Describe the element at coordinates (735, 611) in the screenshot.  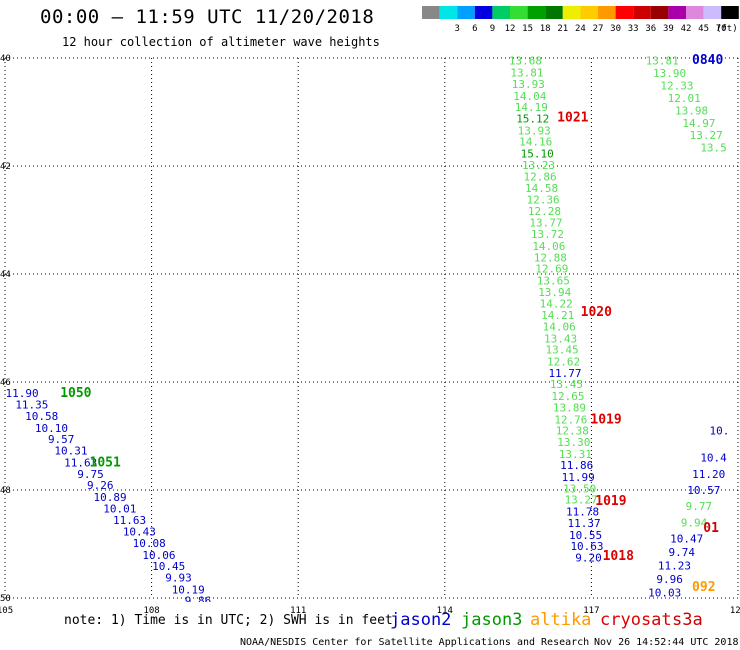
I see `x-tick-label: 120` at that location.